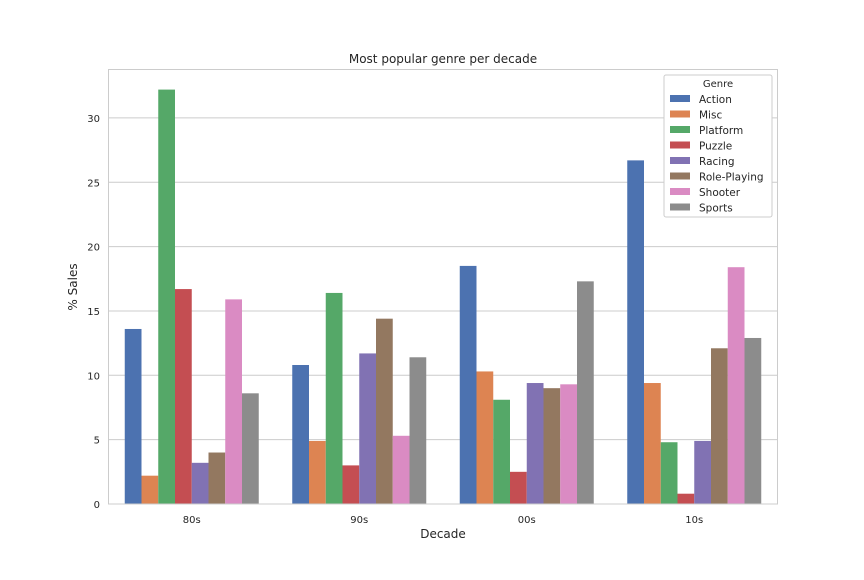 The width and height of the screenshot is (864, 580). I want to click on y-tick-label: 15, so click(93, 312).